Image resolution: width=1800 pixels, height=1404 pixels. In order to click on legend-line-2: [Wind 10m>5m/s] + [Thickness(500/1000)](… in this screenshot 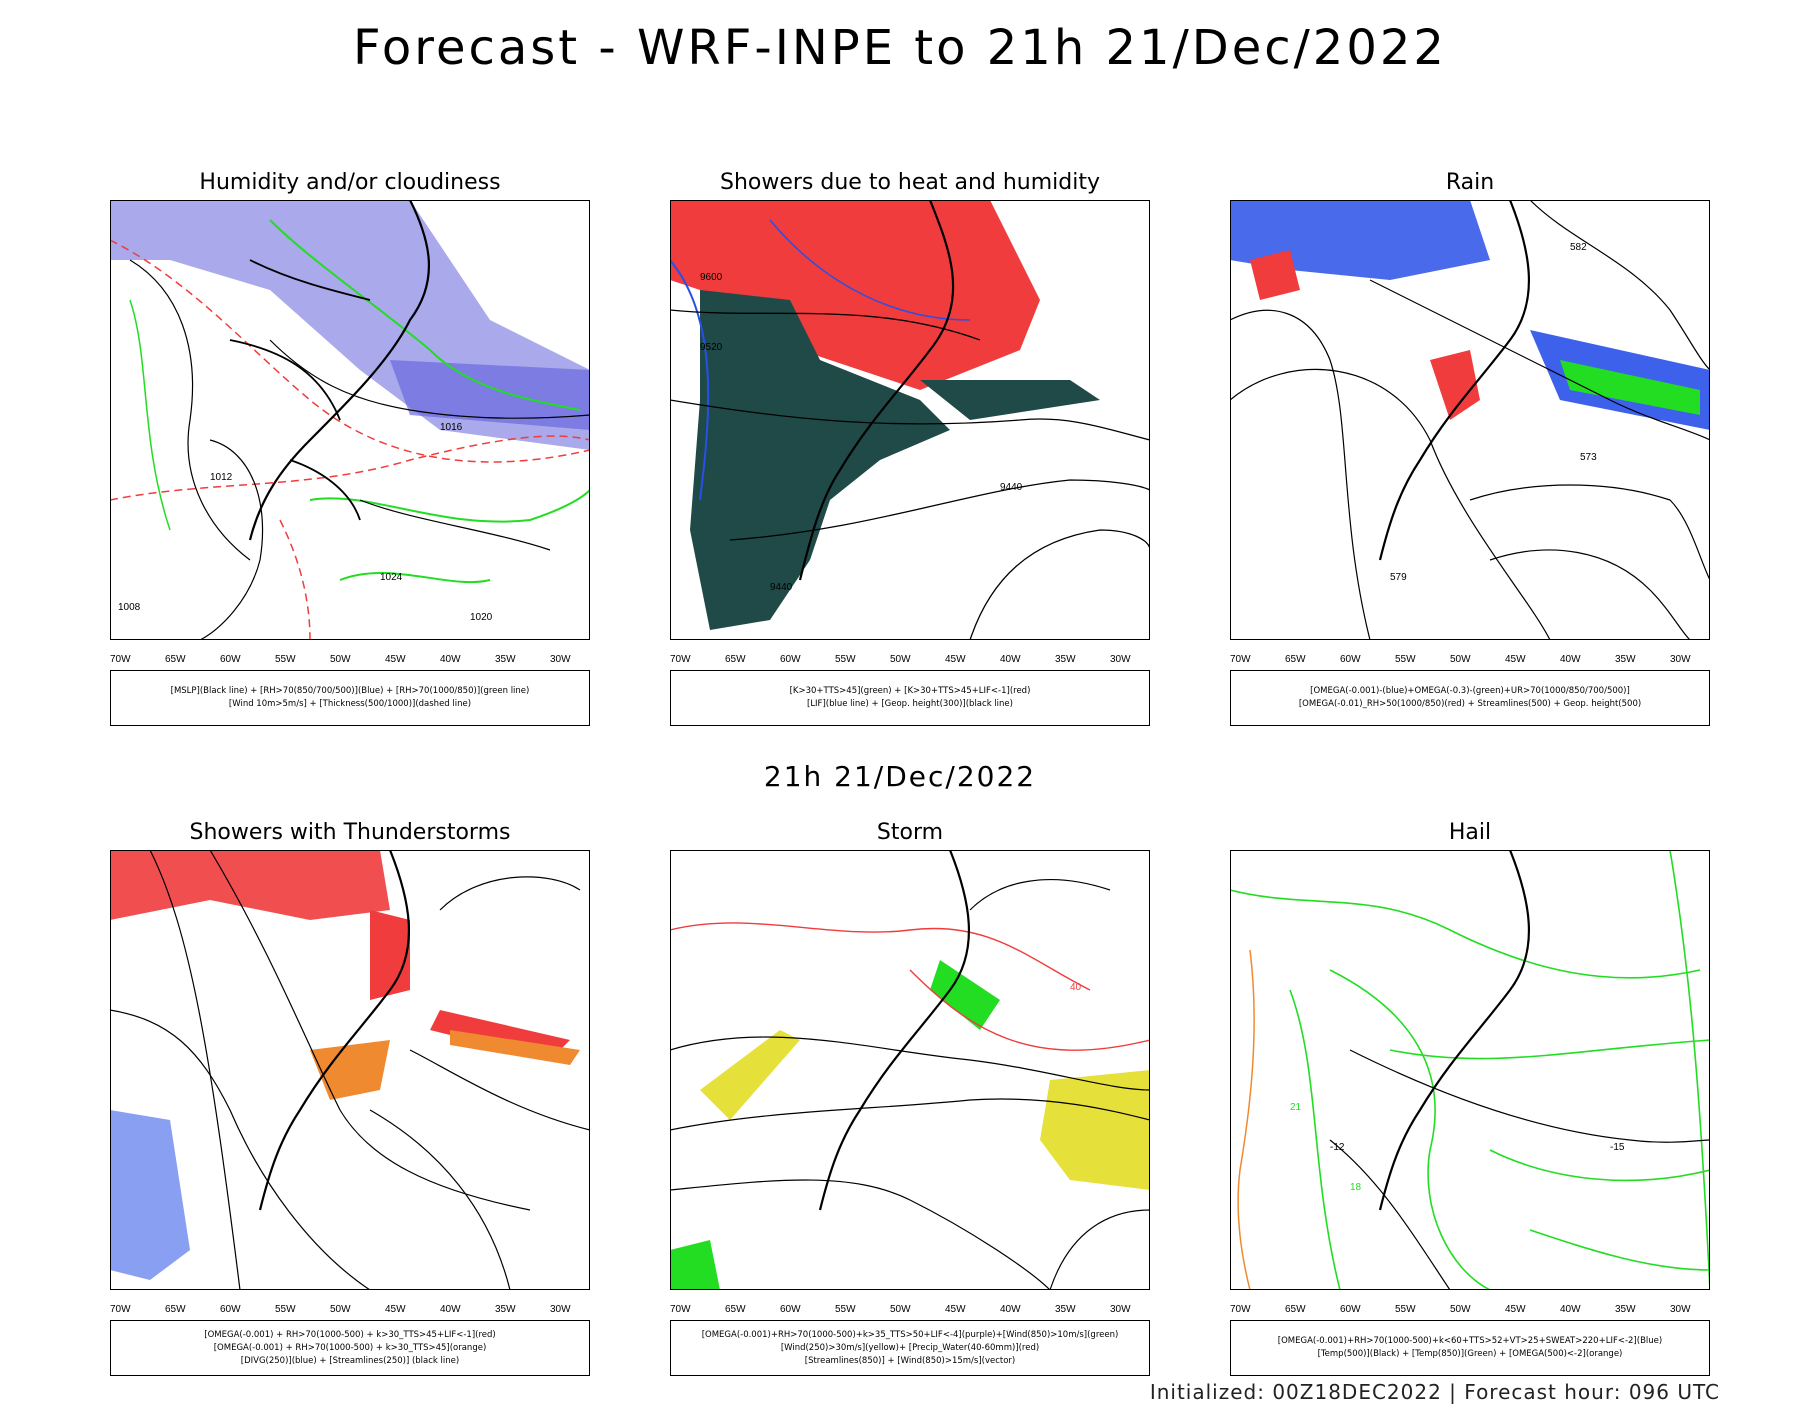, I will do `click(350, 704)`.